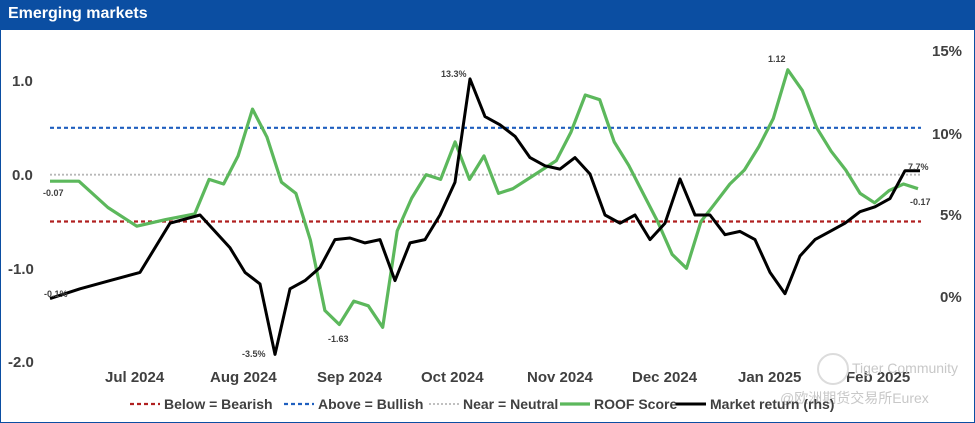 The image size is (975, 423). I want to click on x-tick-label: Sep 2024, so click(350, 377).